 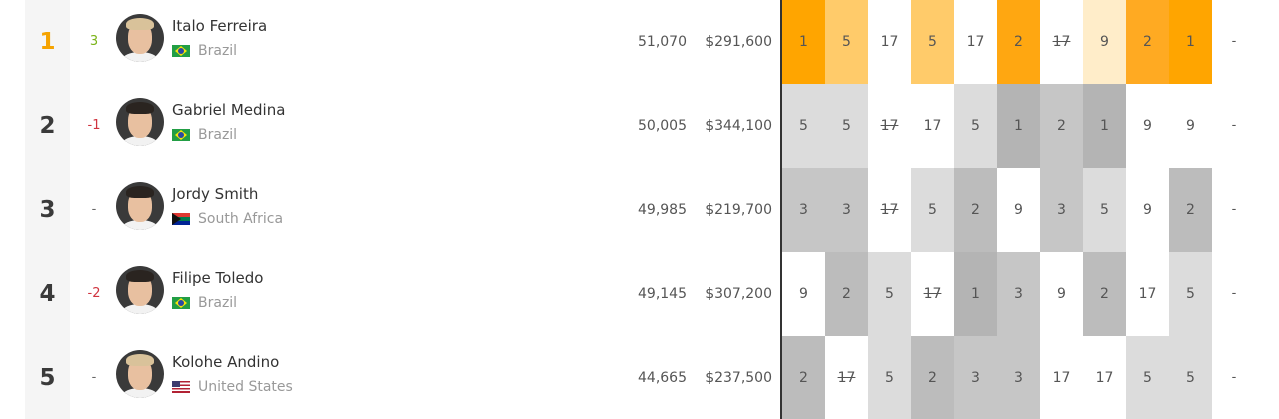 What do you see at coordinates (94, 294) in the screenshot?
I see `rank-change: -2` at bounding box center [94, 294].